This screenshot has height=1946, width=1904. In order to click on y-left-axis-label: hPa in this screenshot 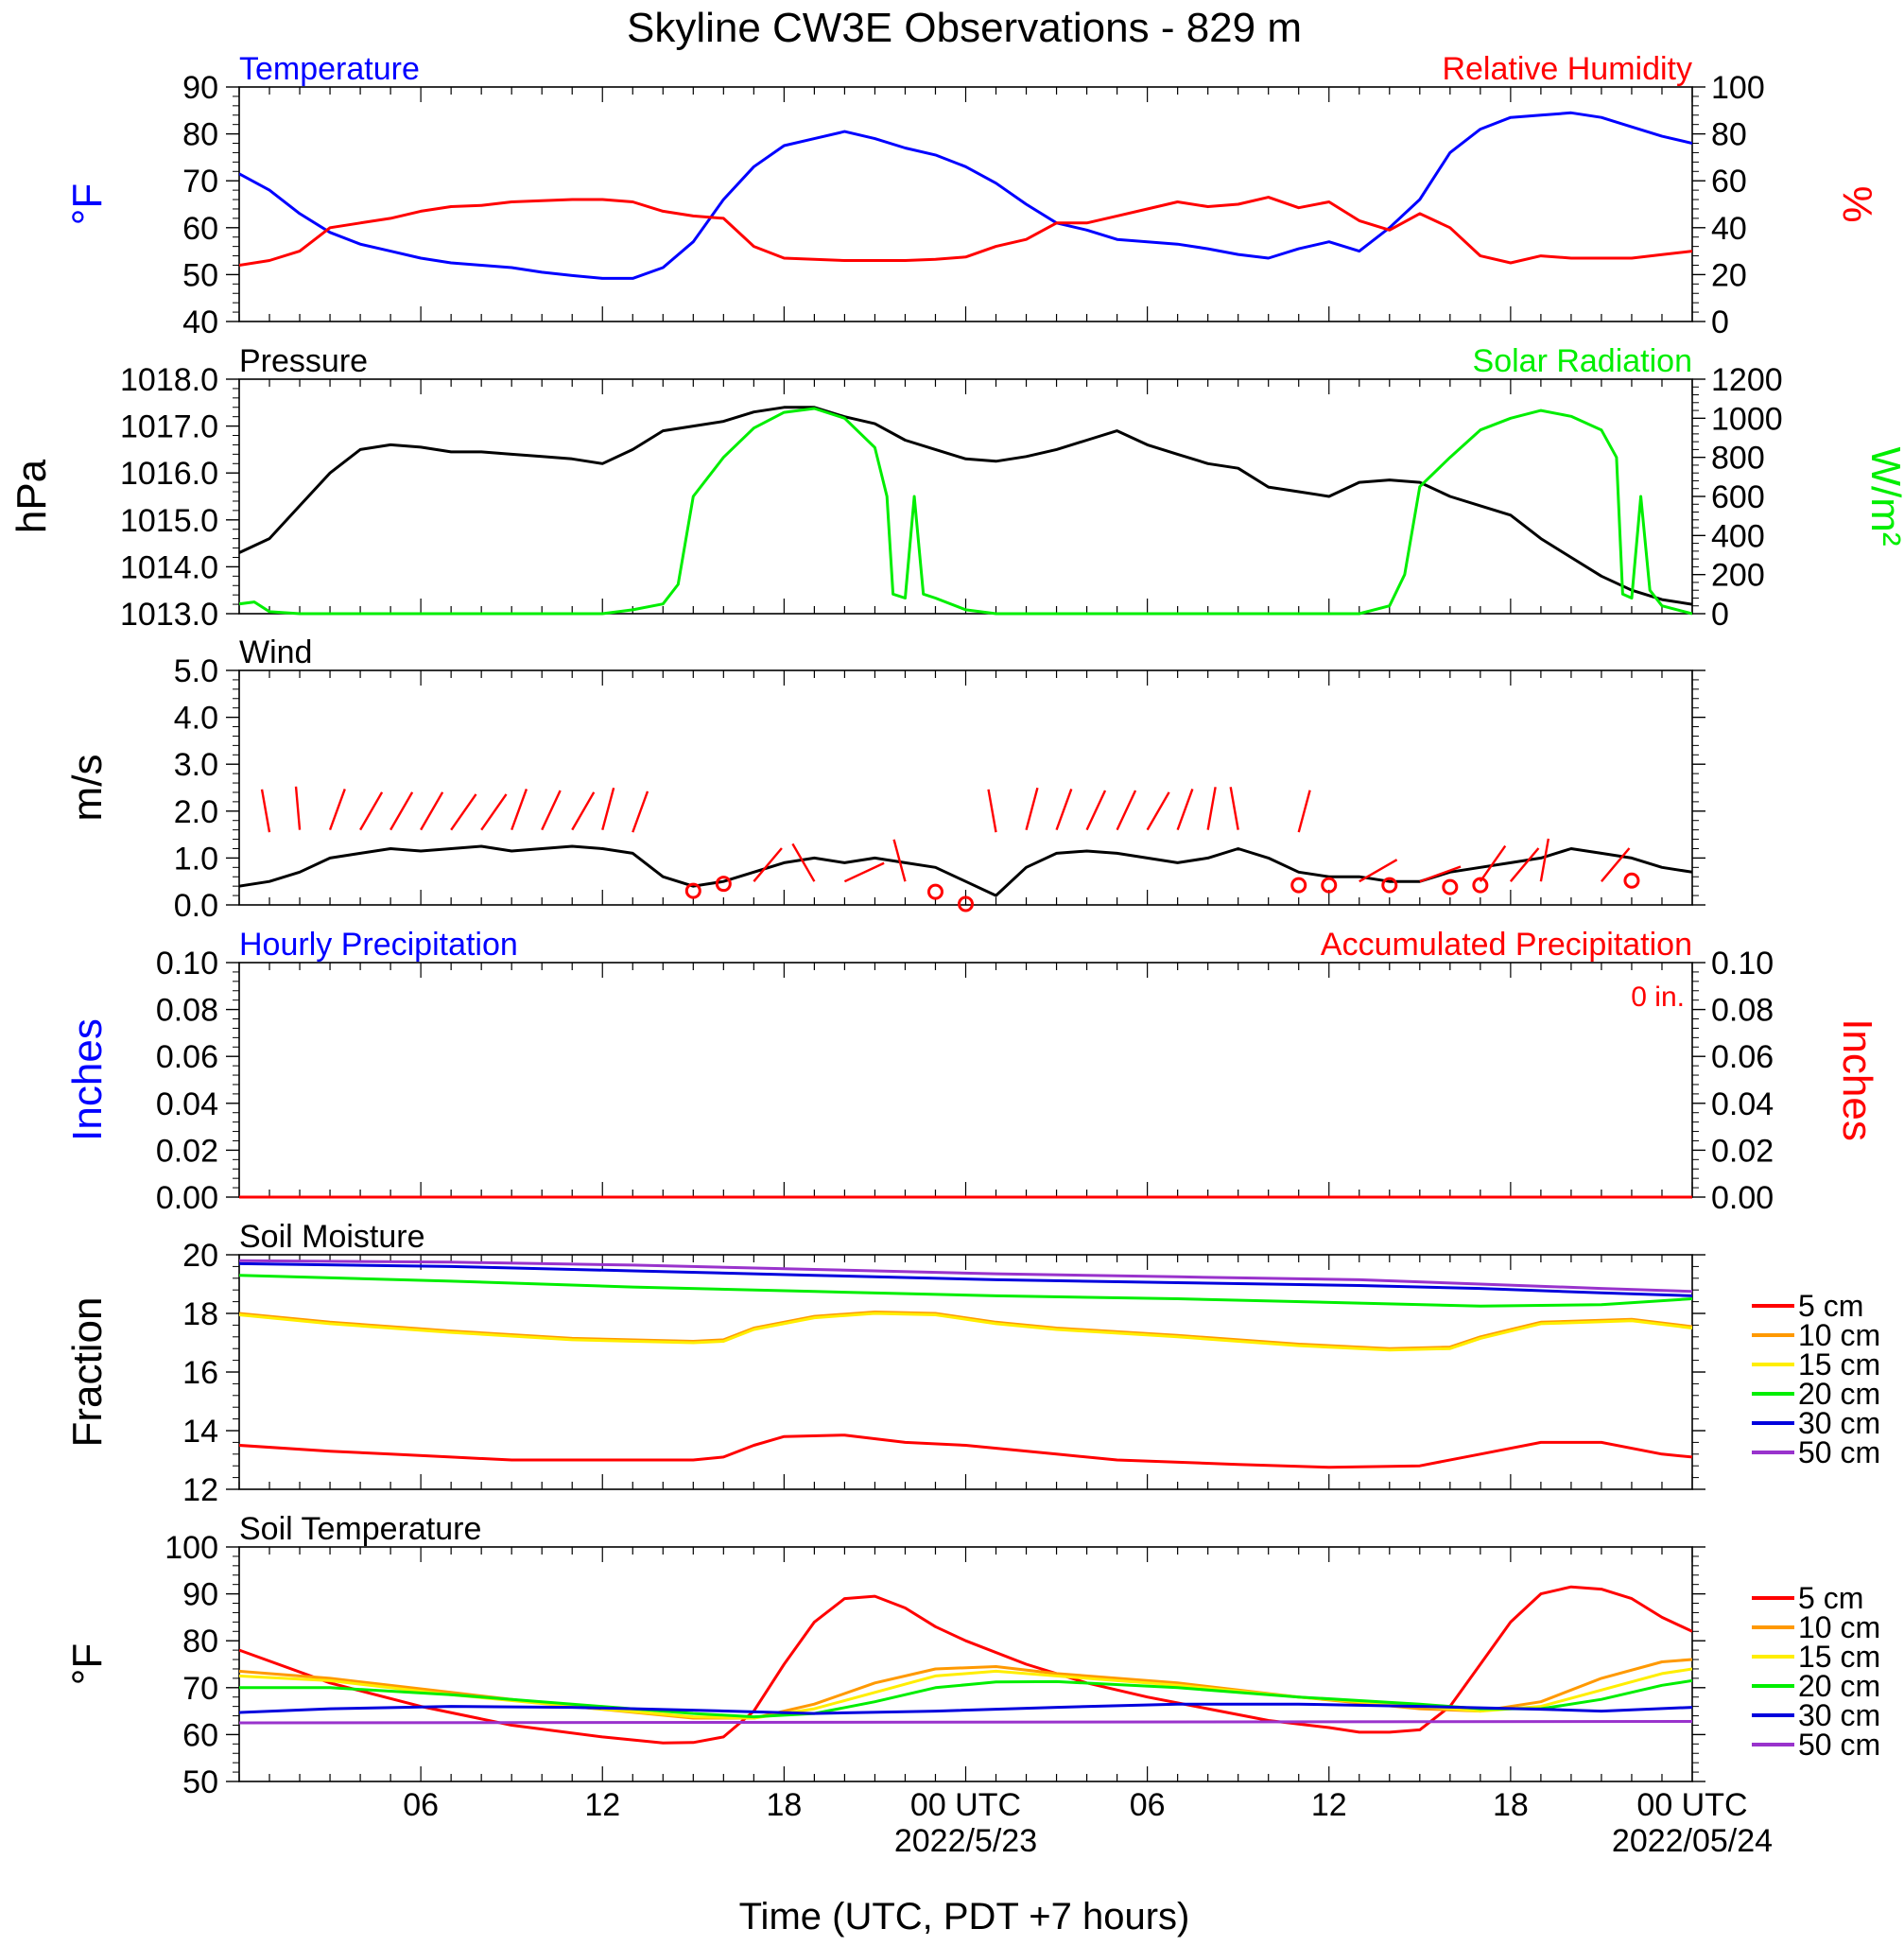, I will do `click(32, 496)`.